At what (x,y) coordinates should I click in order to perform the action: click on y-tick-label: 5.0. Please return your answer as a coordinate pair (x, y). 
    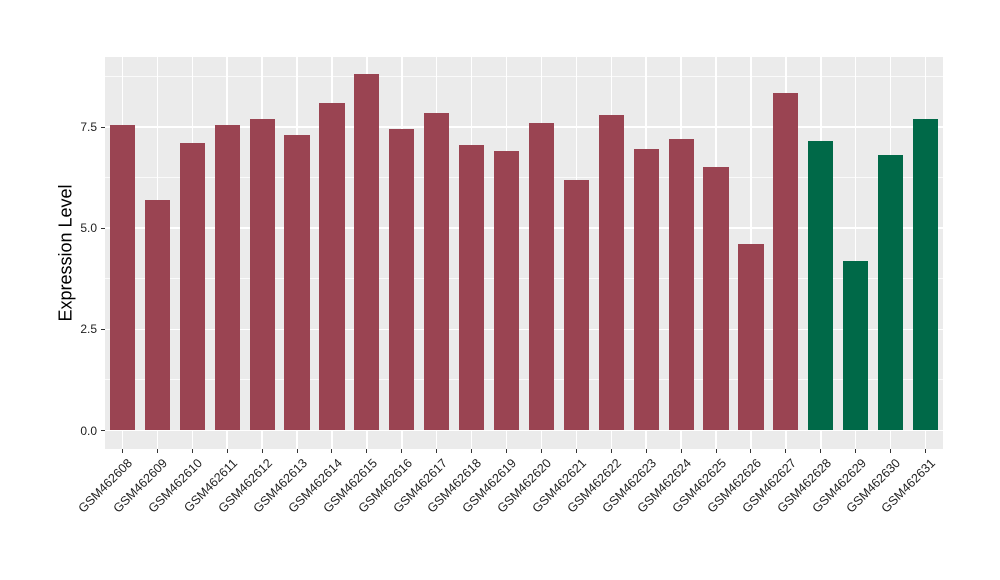
    Looking at the image, I should click on (88, 228).